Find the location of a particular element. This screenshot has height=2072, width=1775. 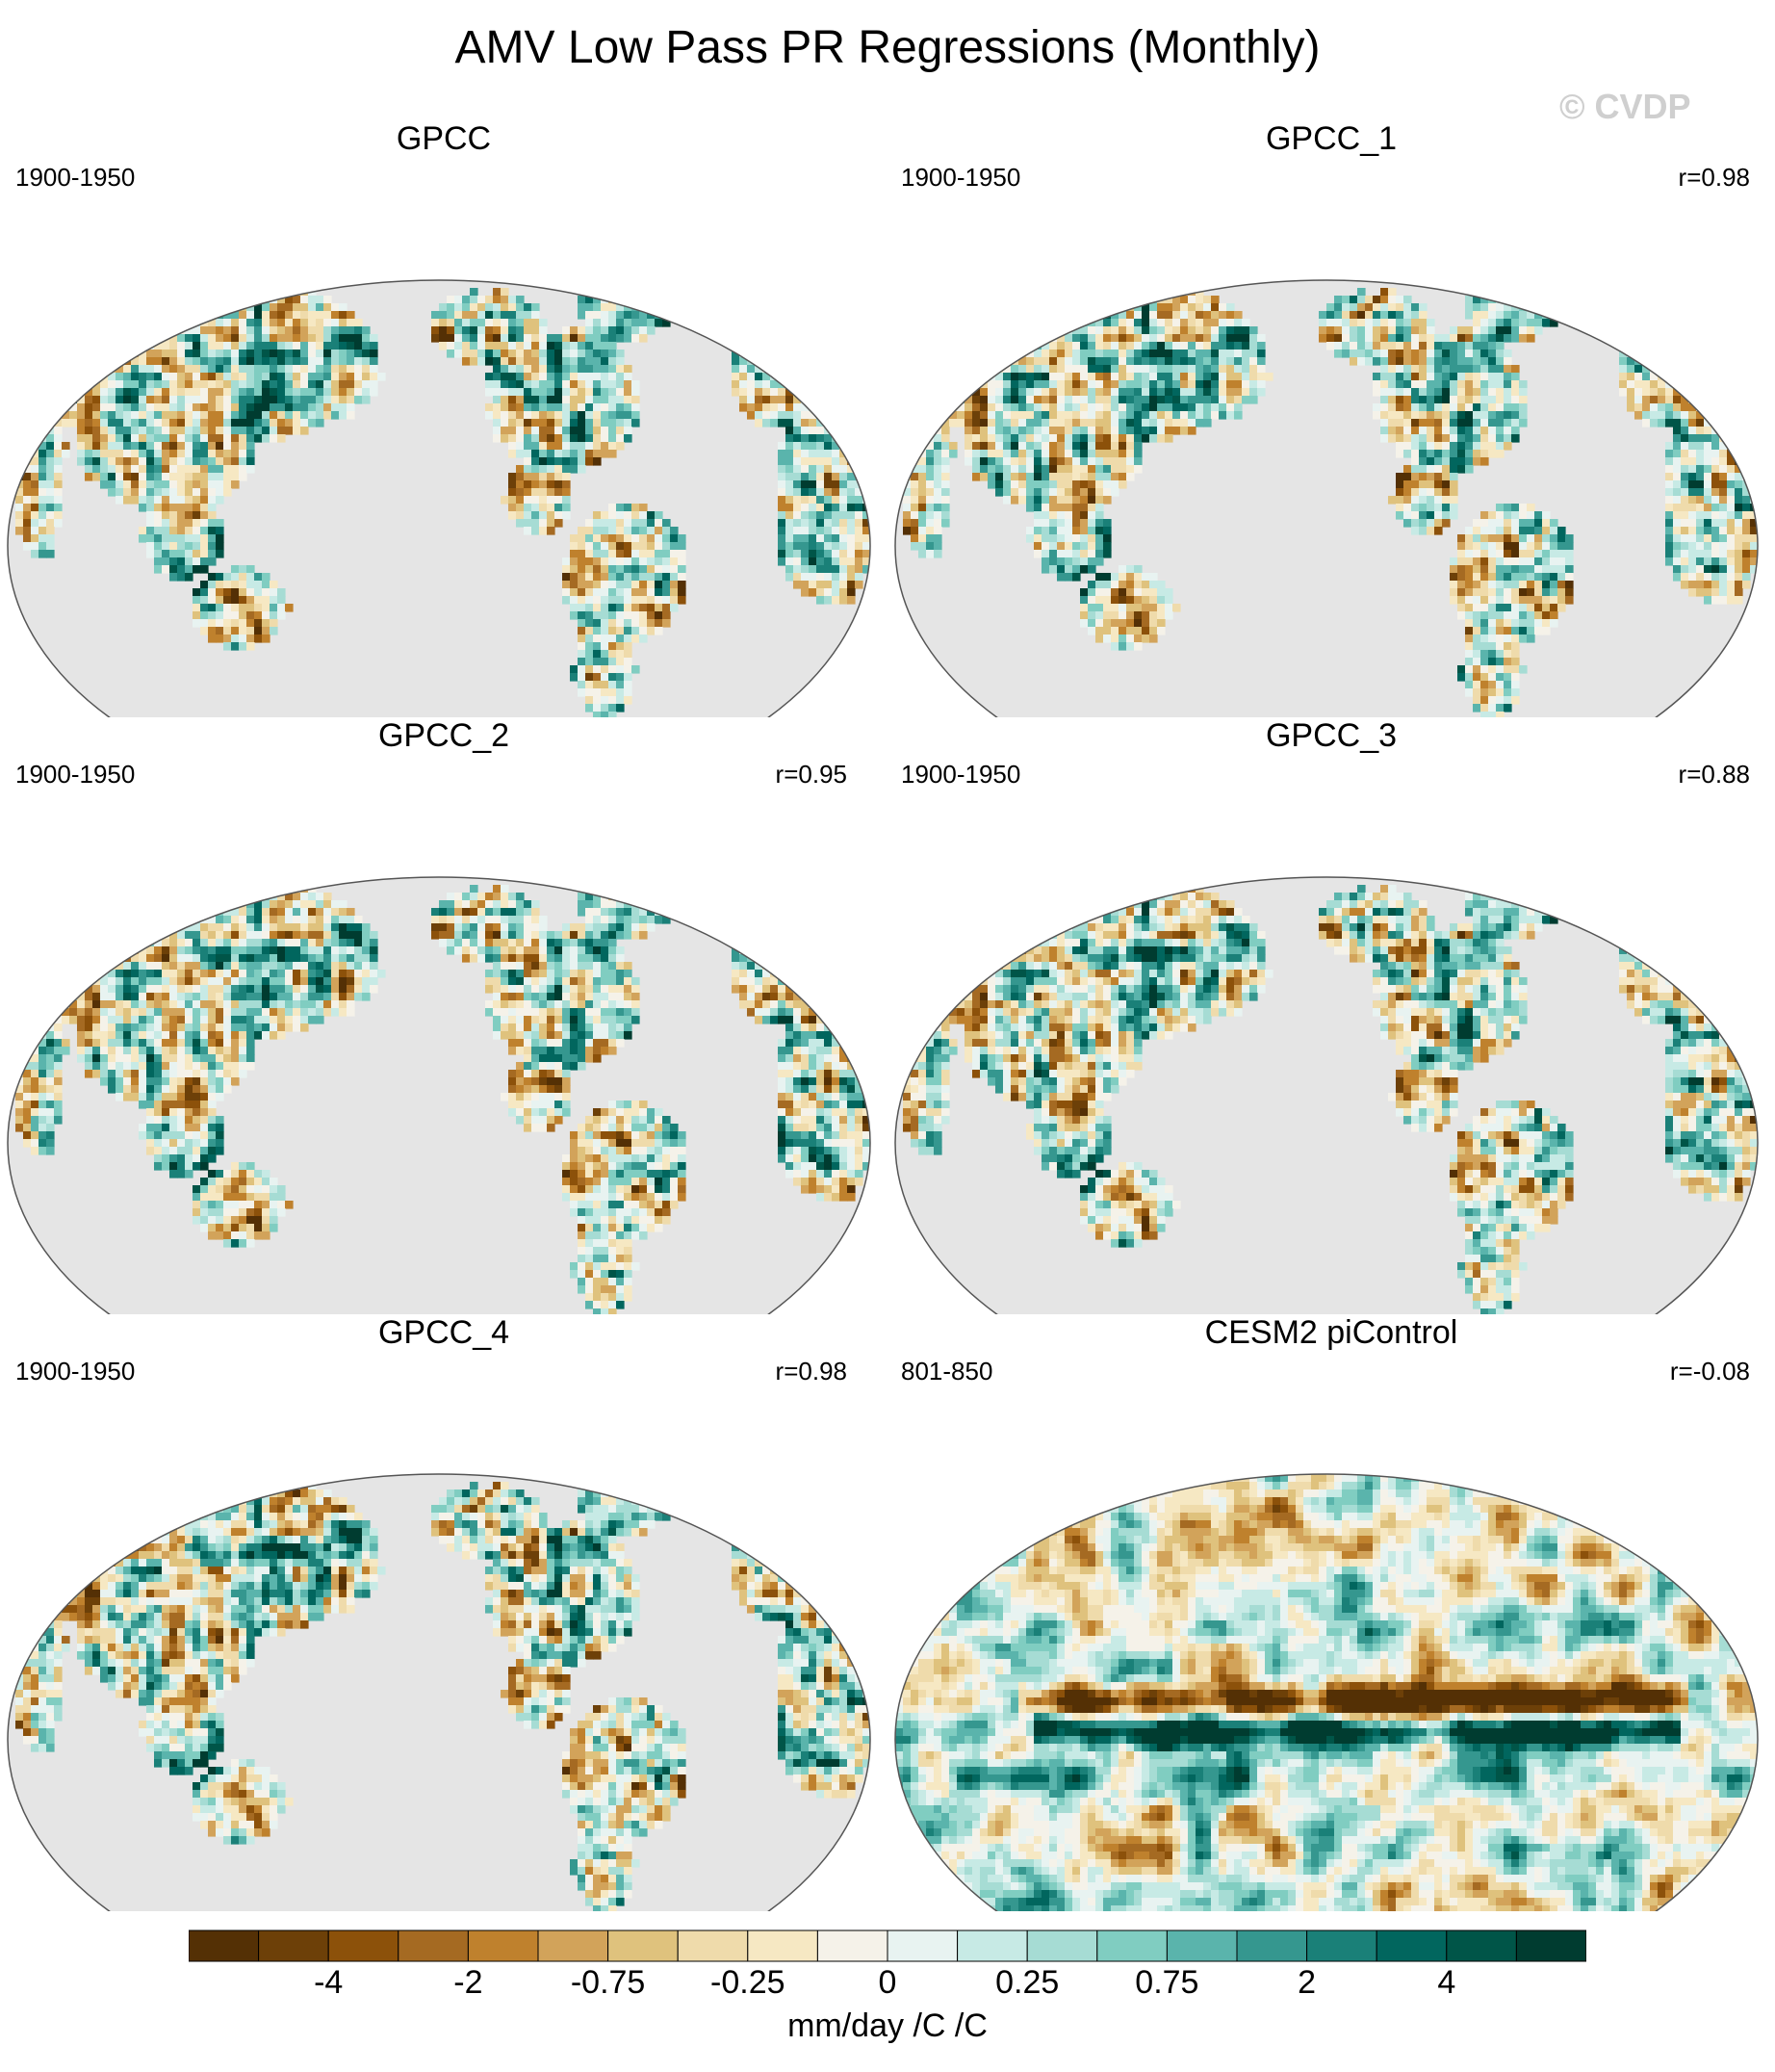

colorbar is located at coordinates (888, 1946).